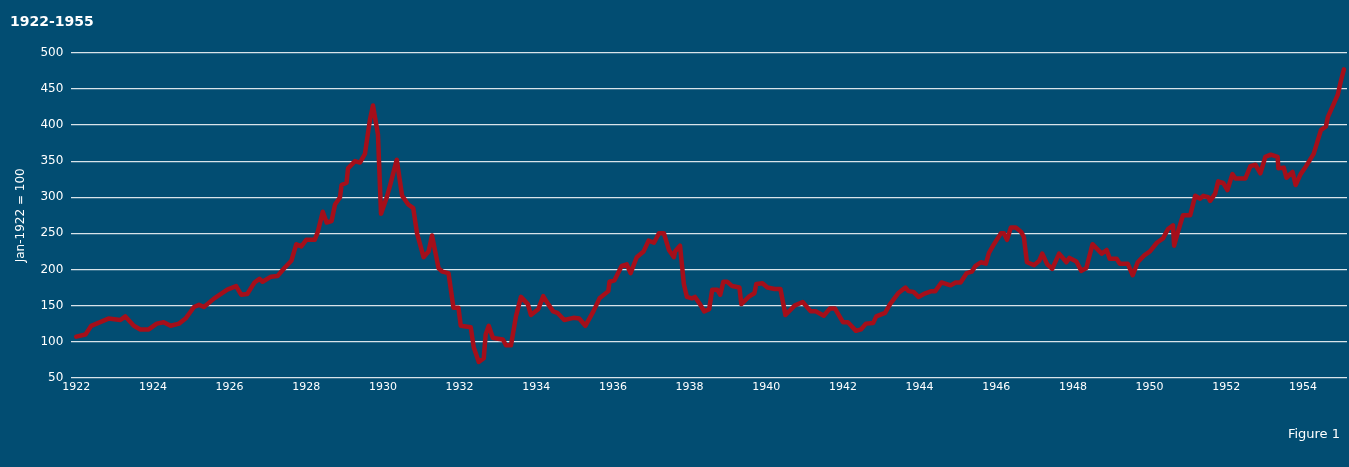 The image size is (1349, 467). Describe the element at coordinates (536, 387) in the screenshot. I see `x-tick-label: 1934` at that location.